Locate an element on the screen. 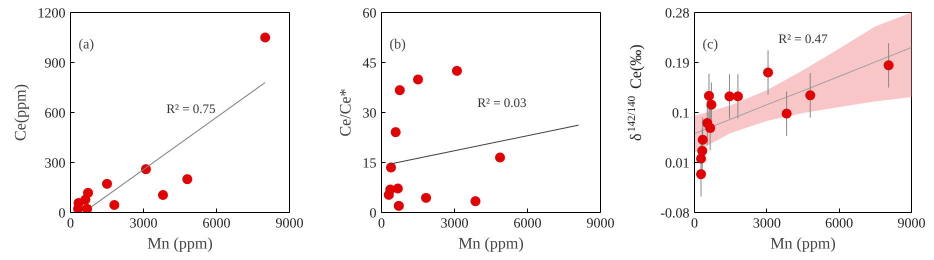 This screenshot has height=260, width=934. y-axis-title: δ142/140Ce(‰) is located at coordinates (635, 92).